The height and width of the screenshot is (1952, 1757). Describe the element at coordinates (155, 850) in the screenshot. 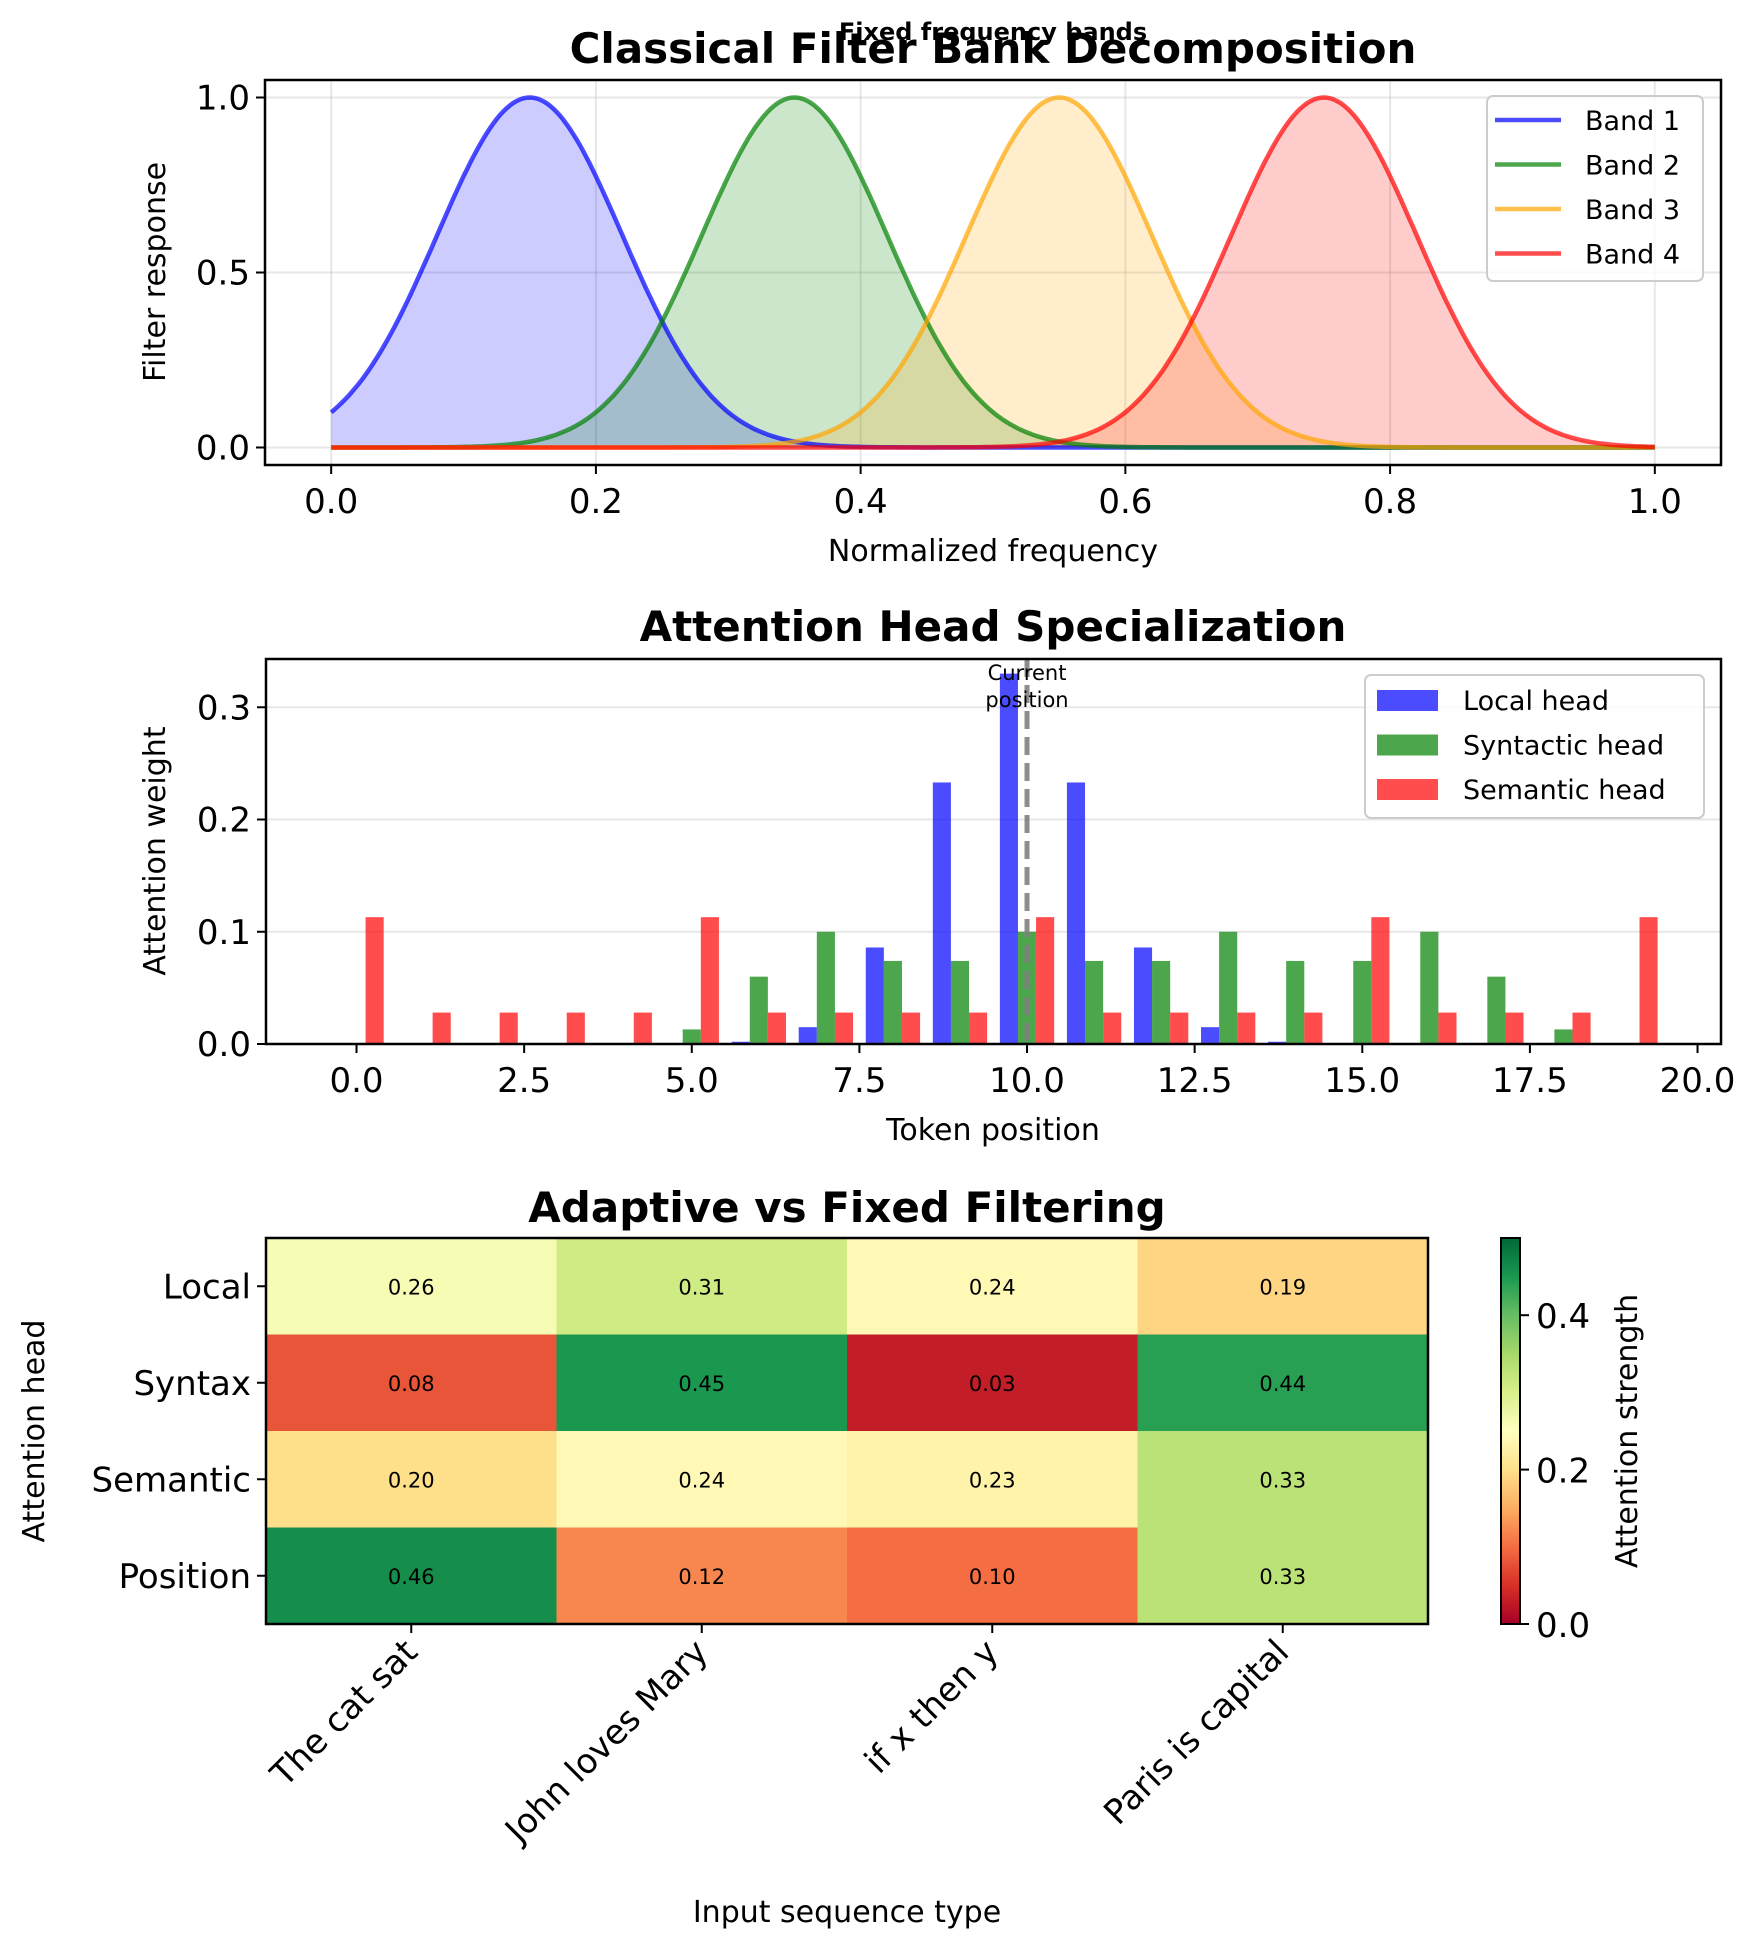

I see `y-axis-label: Attention weight` at that location.